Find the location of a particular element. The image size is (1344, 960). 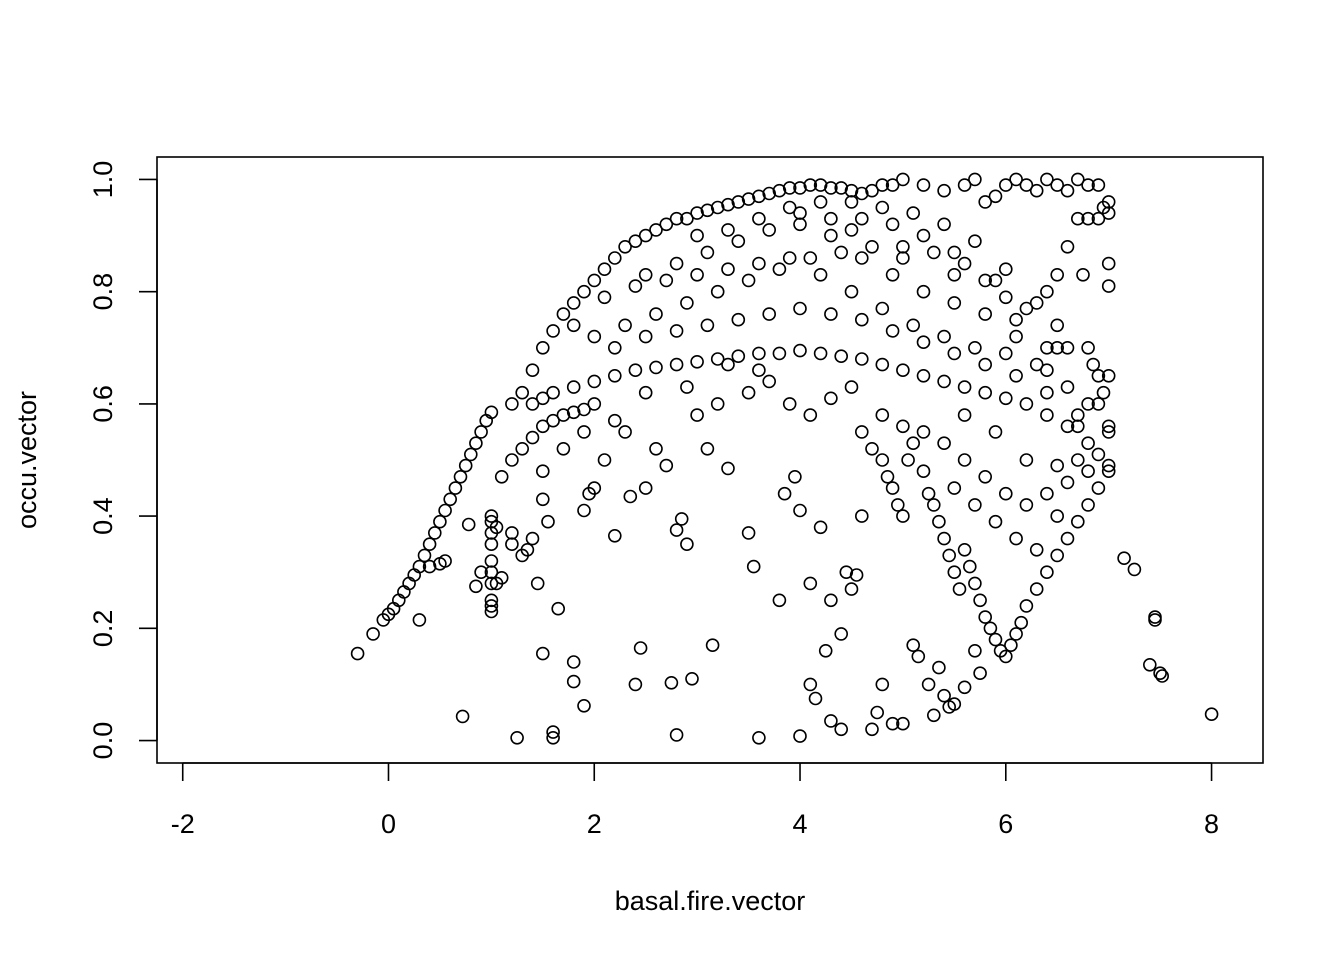

x-tick-label: 0 is located at coordinates (388, 824).